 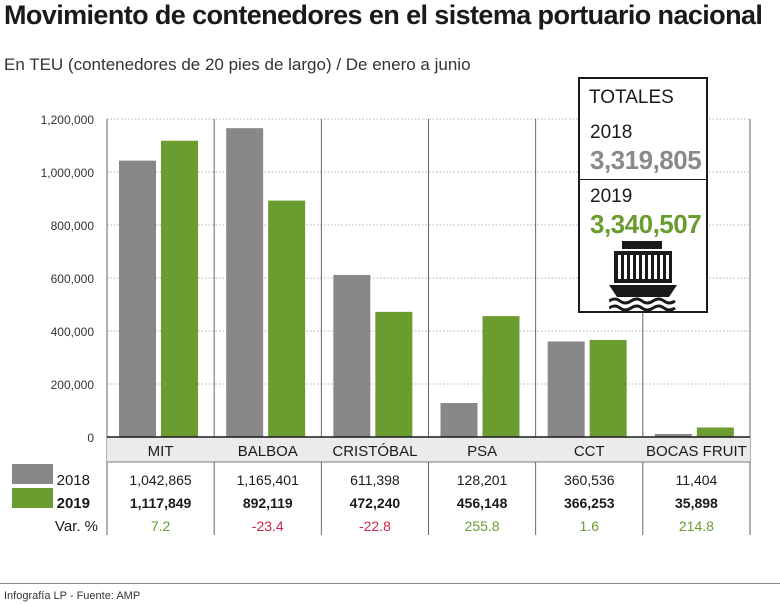 What do you see at coordinates (287, 318) in the screenshot?
I see `bar-2019-balboa` at bounding box center [287, 318].